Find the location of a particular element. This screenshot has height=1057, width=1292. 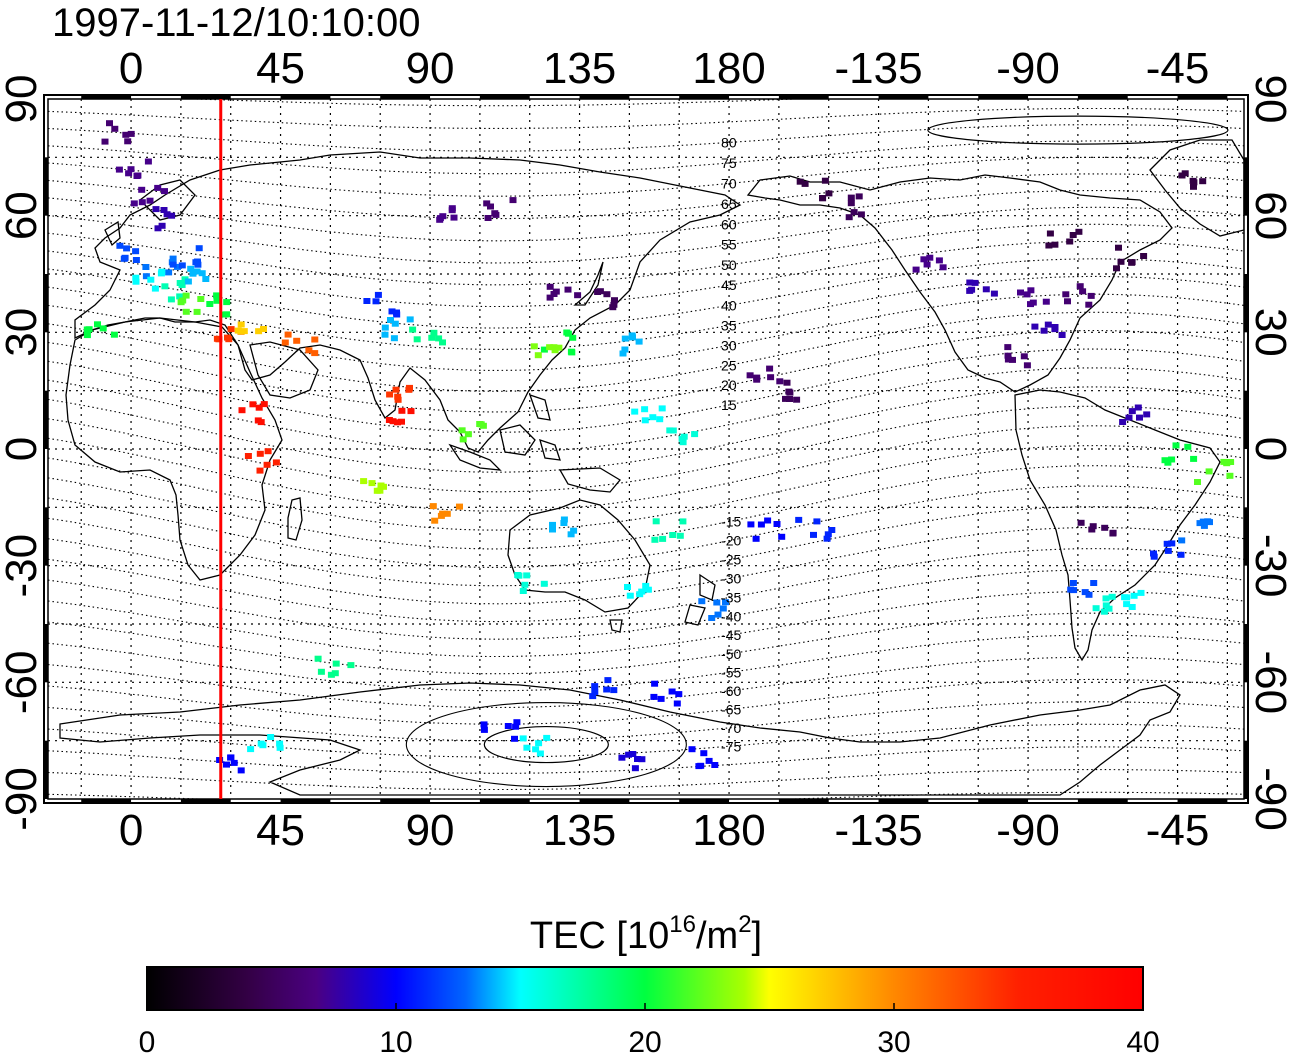

mlat-oval-south is located at coordinates (546, 744).